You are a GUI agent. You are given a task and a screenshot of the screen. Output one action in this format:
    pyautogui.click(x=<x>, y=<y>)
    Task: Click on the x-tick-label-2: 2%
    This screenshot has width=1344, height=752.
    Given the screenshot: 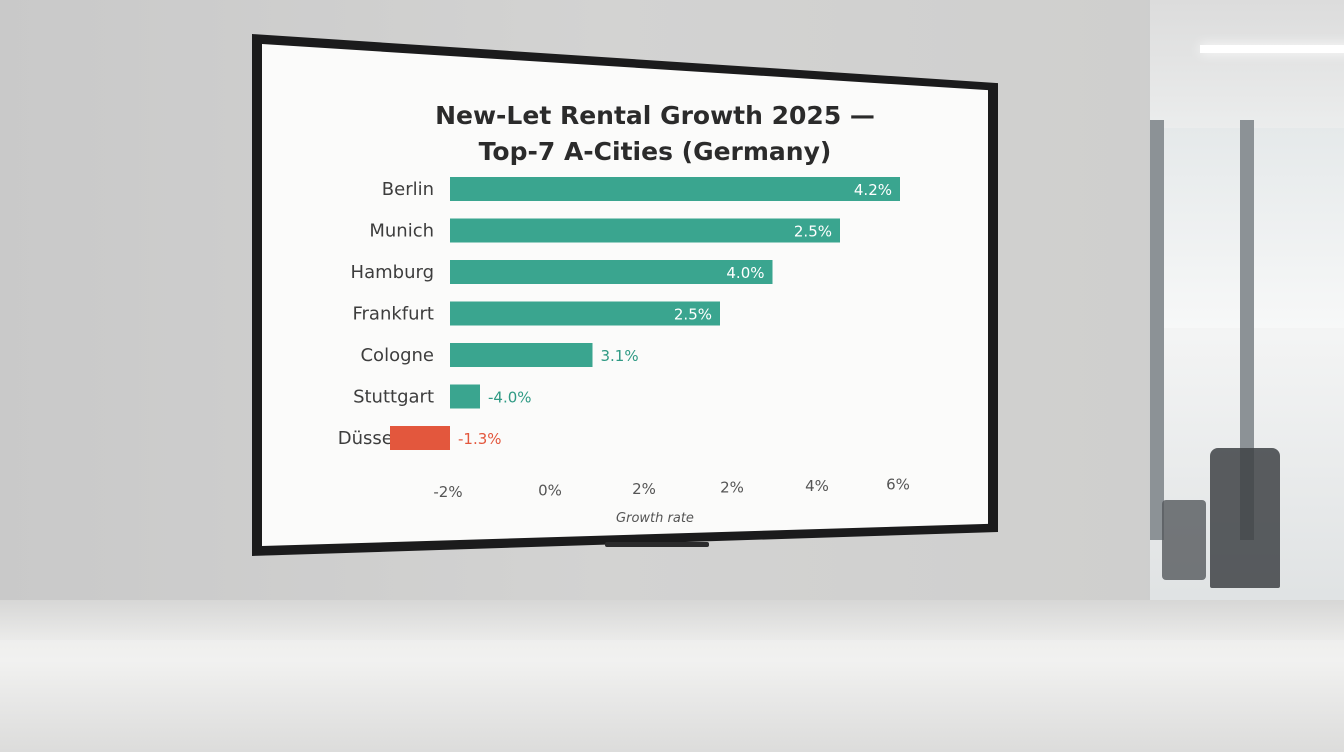 What is the action you would take?
    pyautogui.click(x=644, y=489)
    